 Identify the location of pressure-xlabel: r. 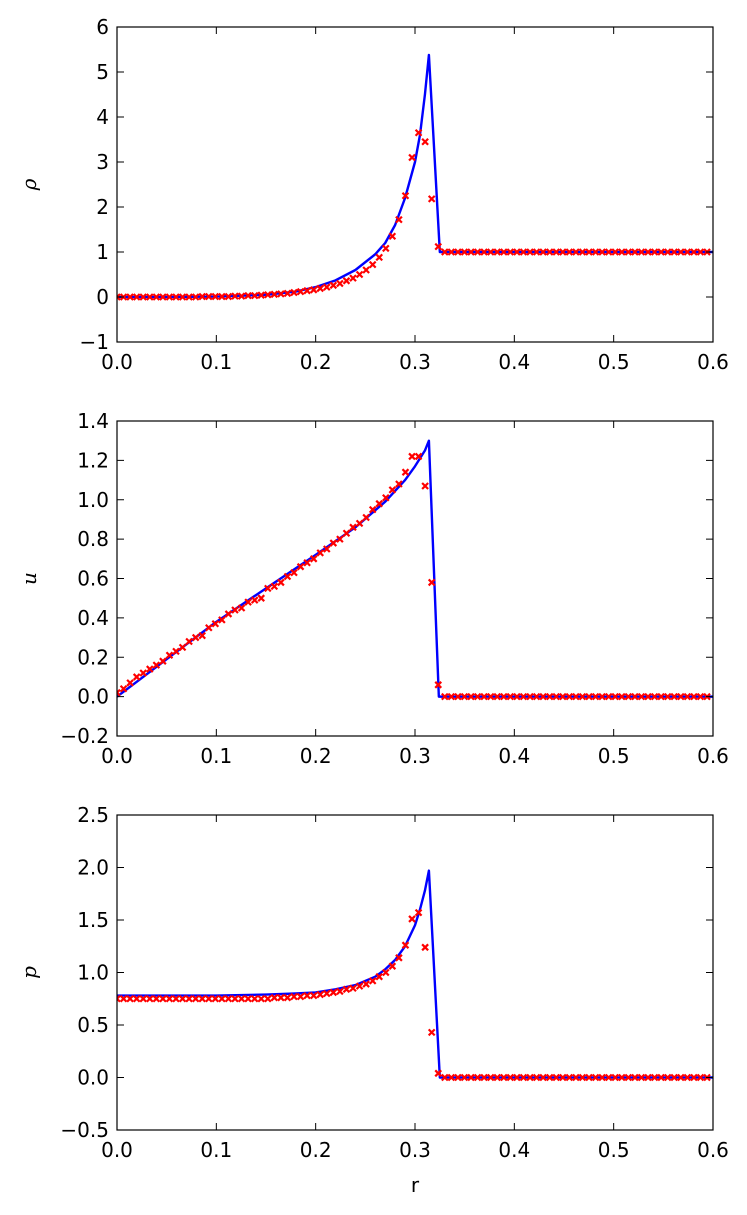
(415, 1185).